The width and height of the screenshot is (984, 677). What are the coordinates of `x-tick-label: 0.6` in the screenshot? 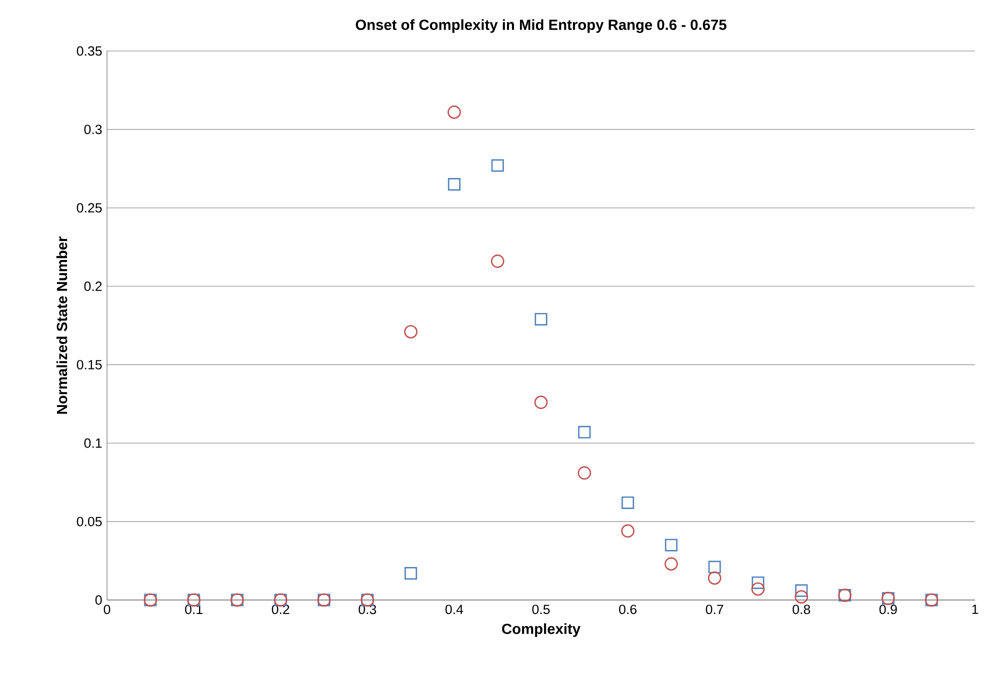 It's located at (627, 609).